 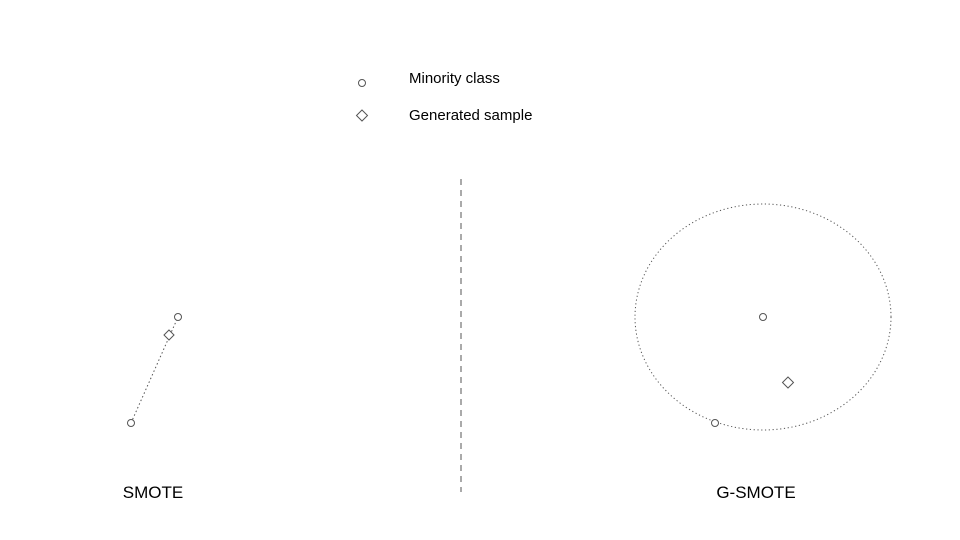 What do you see at coordinates (153, 492) in the screenshot?
I see `smote-panel-label: SMOTE` at bounding box center [153, 492].